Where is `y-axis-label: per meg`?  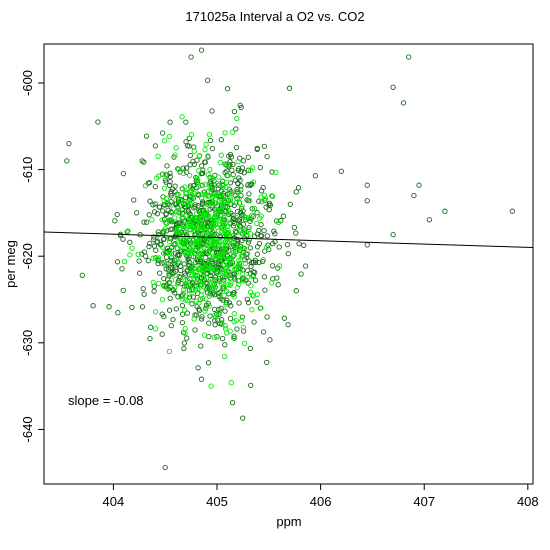 y-axis-label: per meg is located at coordinates (10, 264).